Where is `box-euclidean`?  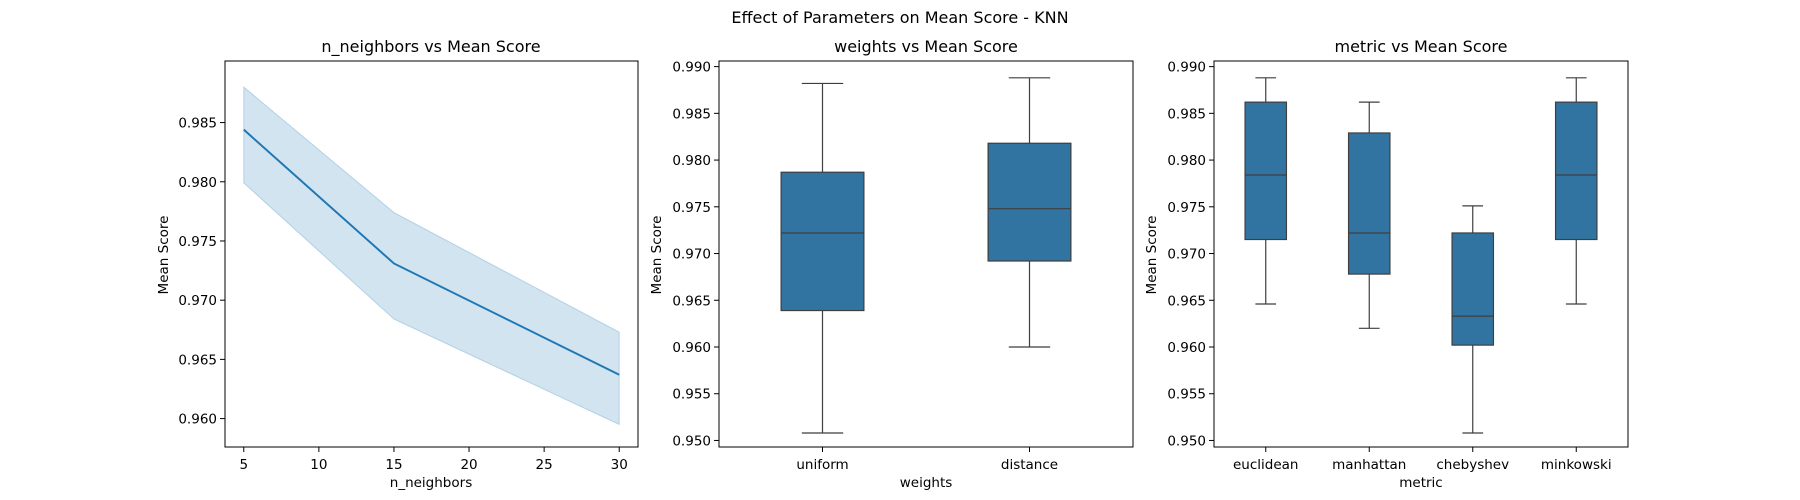 box-euclidean is located at coordinates (1266, 191).